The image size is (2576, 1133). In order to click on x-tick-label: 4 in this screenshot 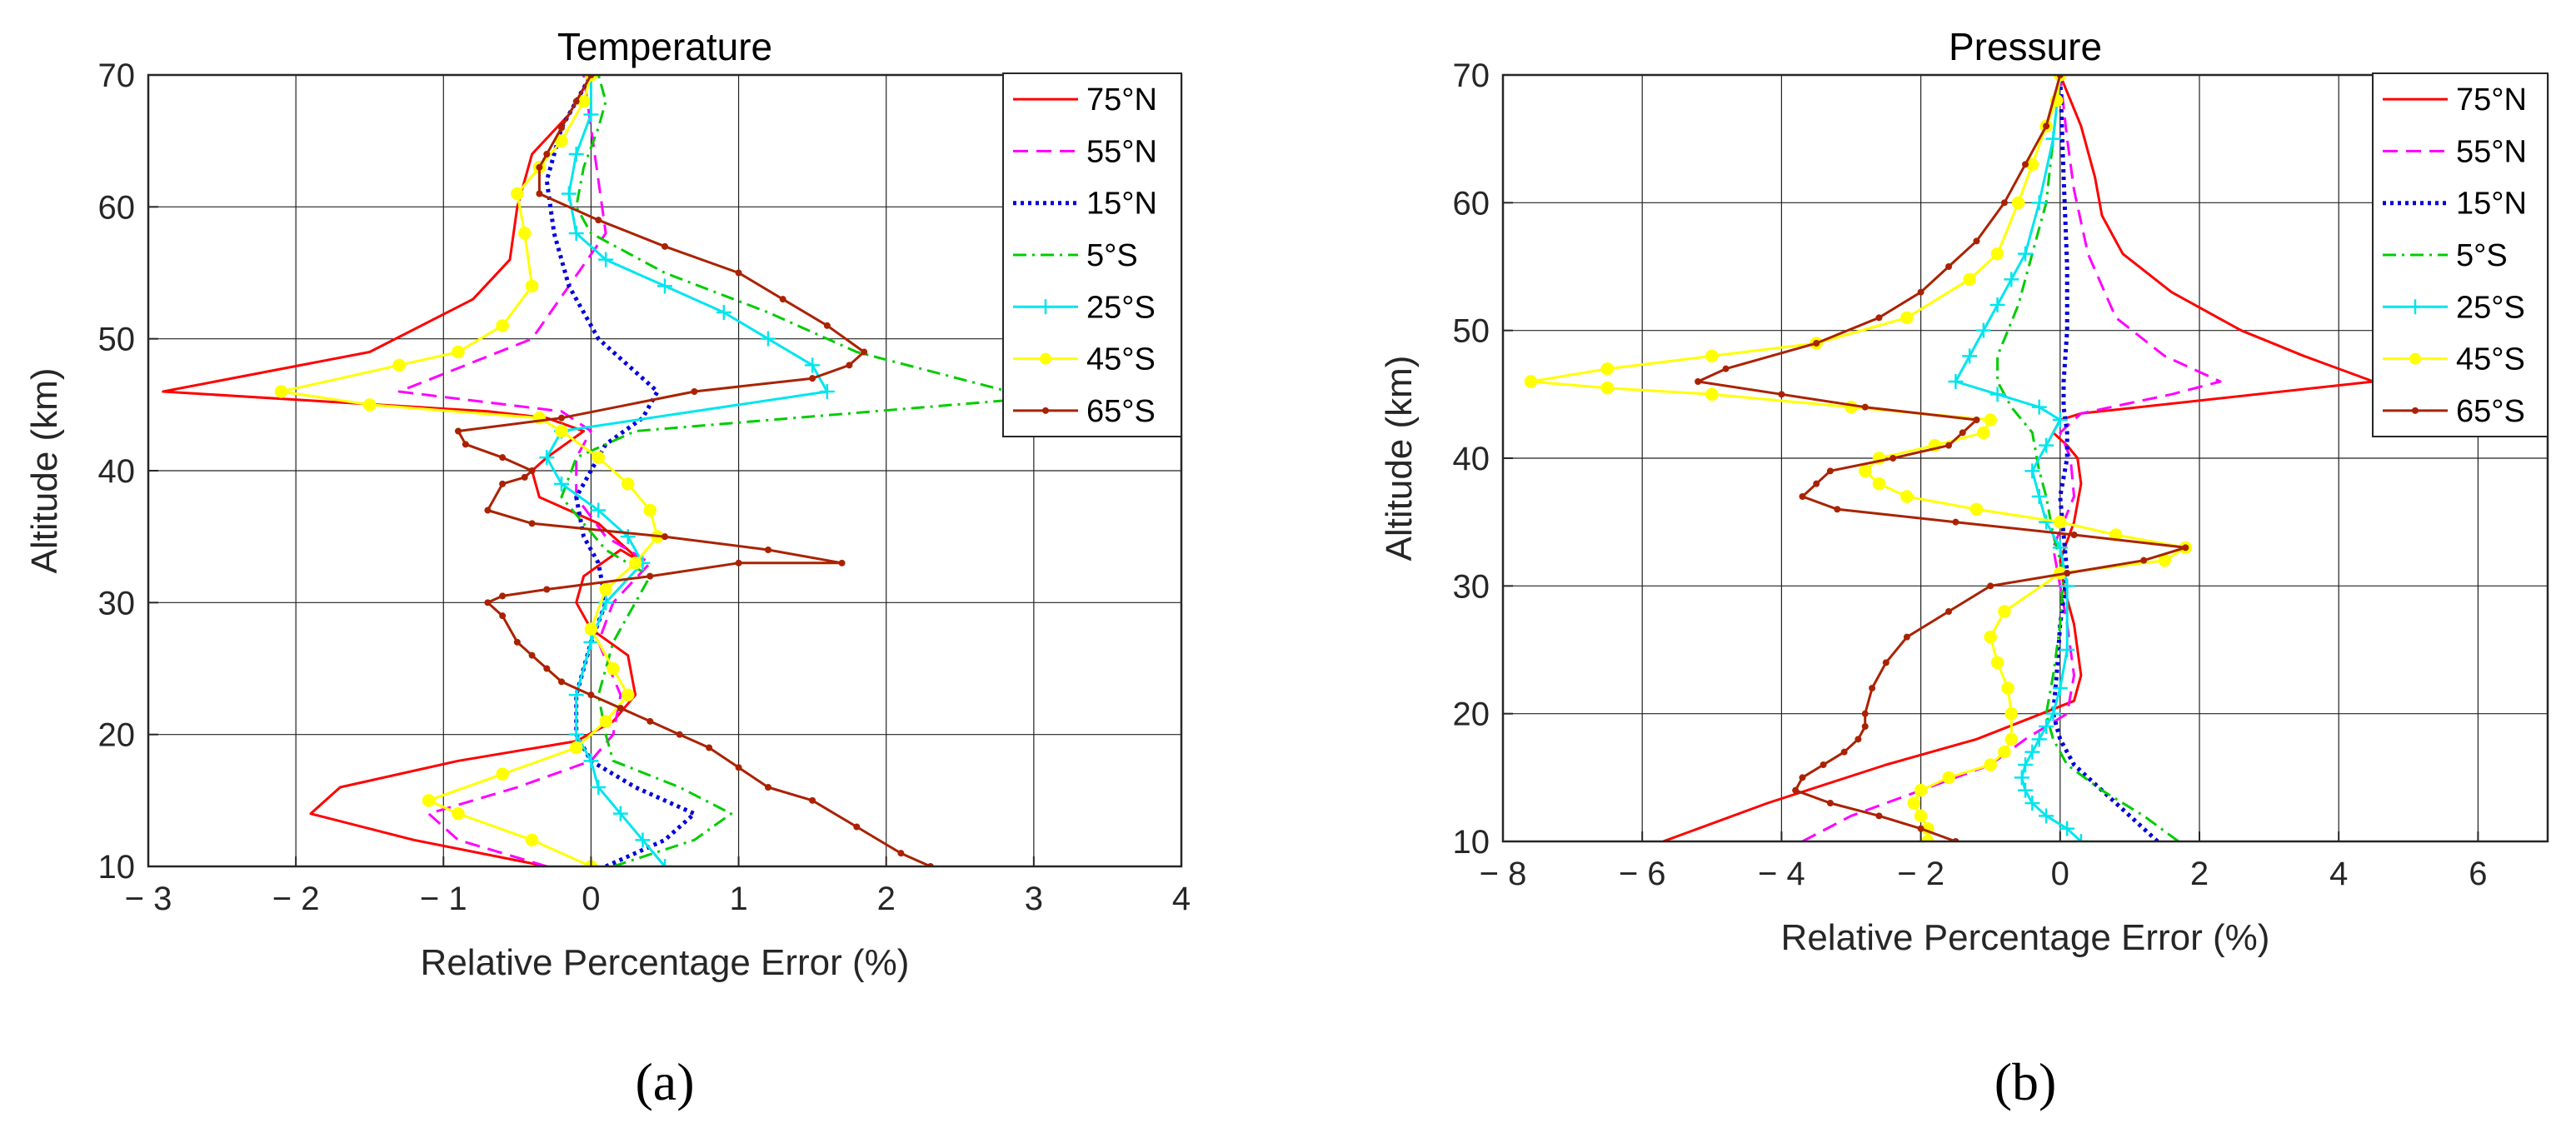, I will do `click(2338, 874)`.